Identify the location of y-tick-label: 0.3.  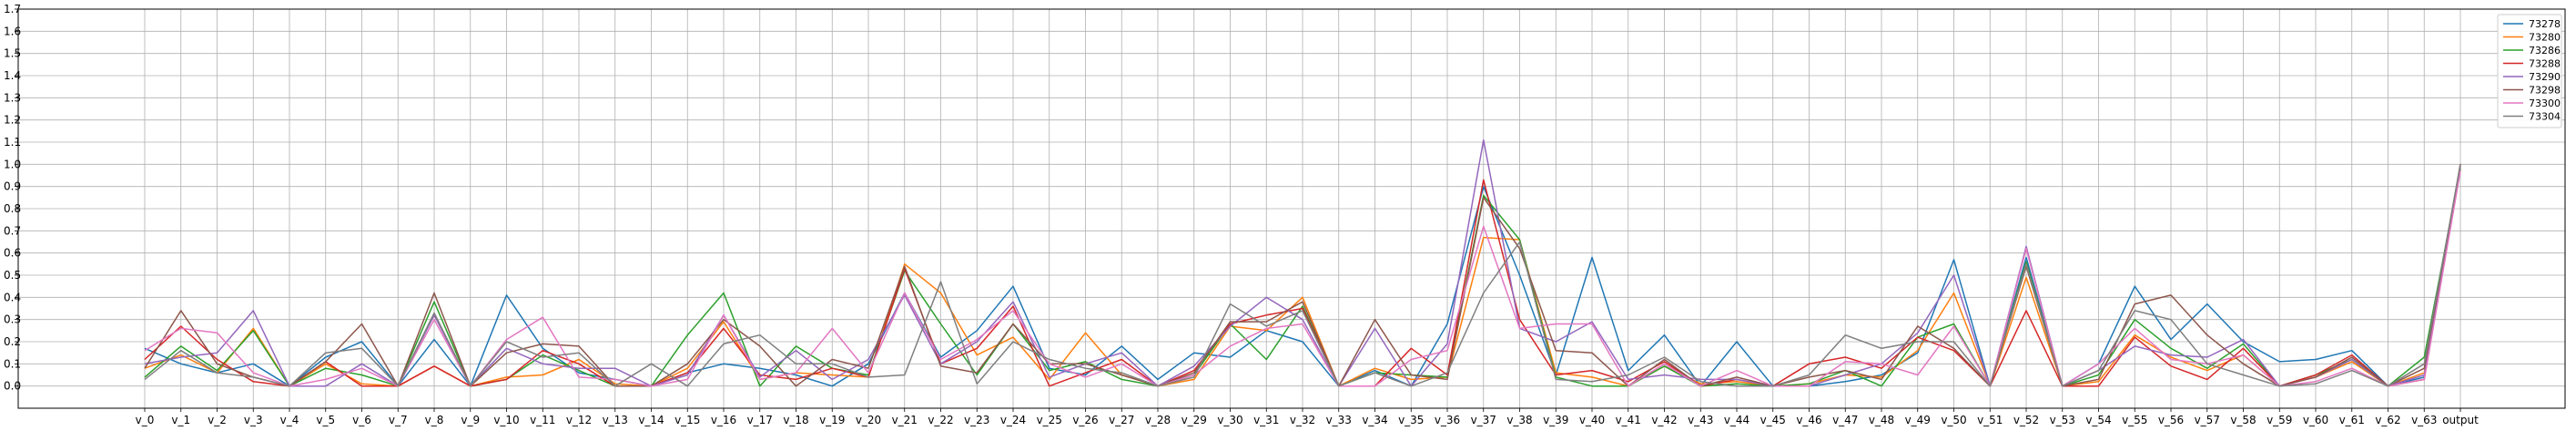
(12, 319).